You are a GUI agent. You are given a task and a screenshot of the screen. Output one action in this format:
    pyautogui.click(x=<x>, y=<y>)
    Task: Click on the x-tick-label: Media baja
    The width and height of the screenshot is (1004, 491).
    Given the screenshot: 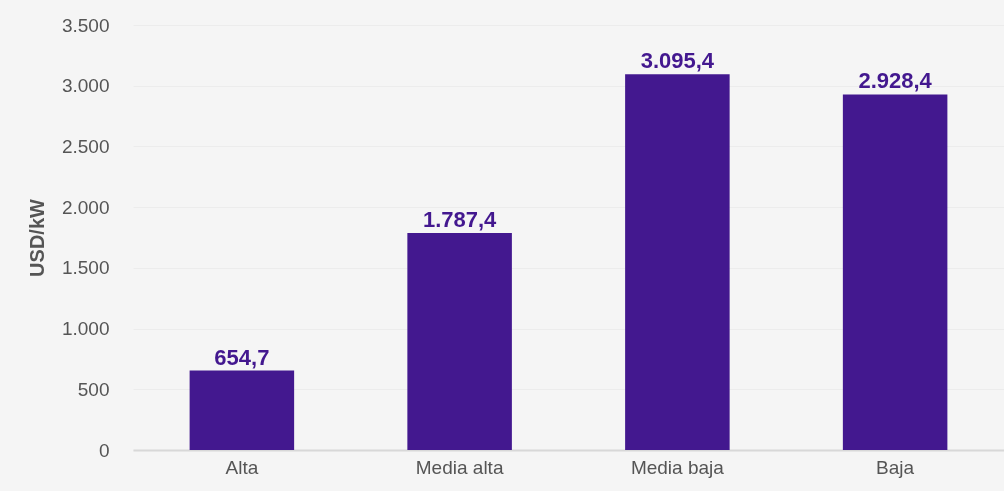 What is the action you would take?
    pyautogui.click(x=677, y=467)
    